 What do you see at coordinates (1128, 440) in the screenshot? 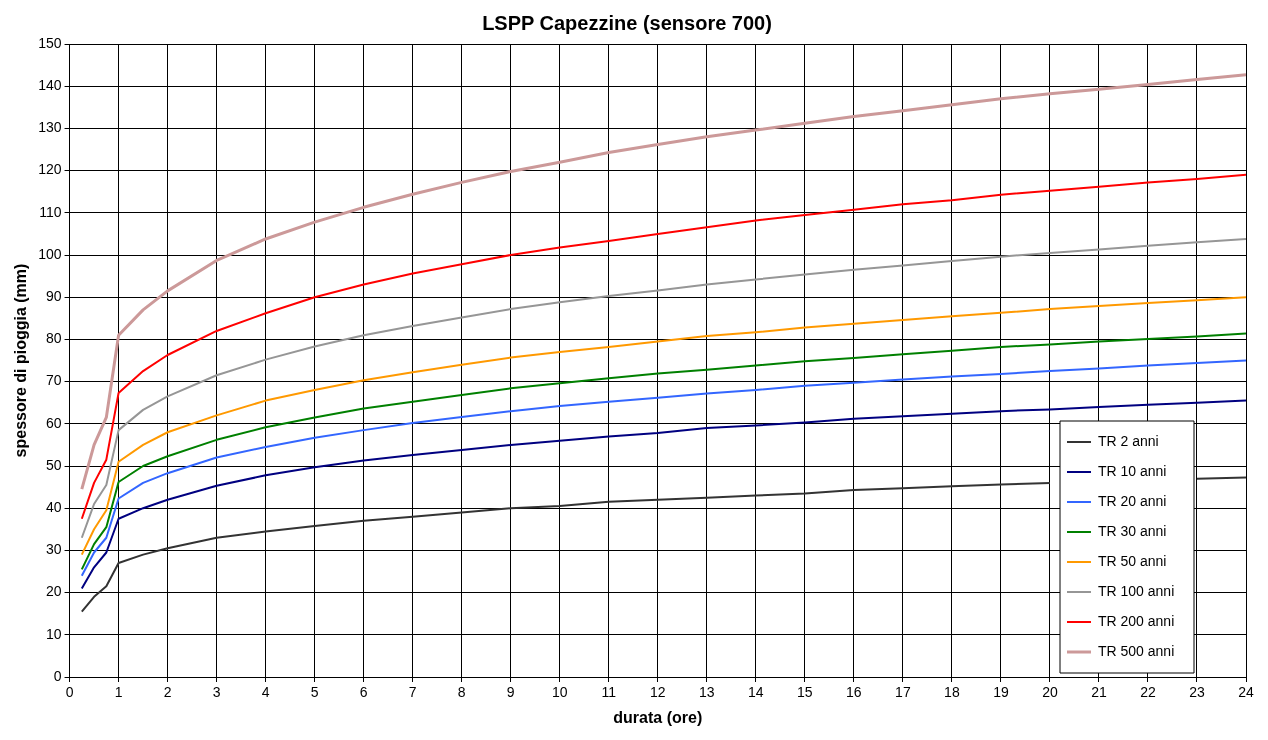
I see `legend-label: TR 2 anni` at bounding box center [1128, 440].